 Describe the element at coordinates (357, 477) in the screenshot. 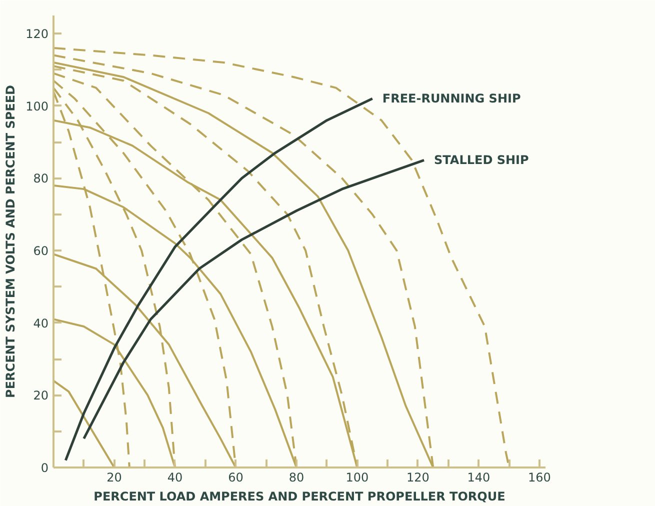

I see `x-tick-label: 100` at that location.